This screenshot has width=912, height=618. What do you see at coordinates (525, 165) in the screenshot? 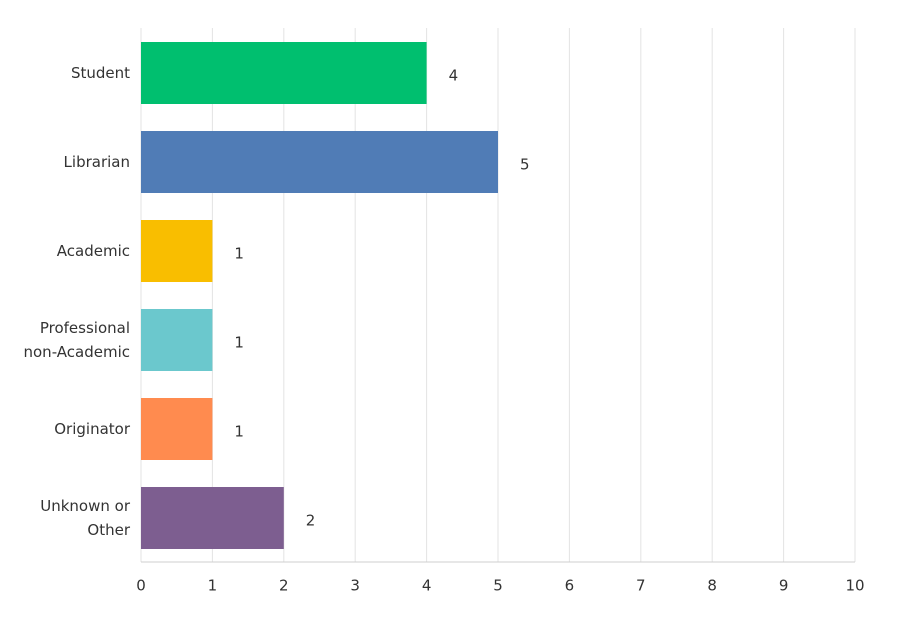
I see `value-label: 5` at bounding box center [525, 165].